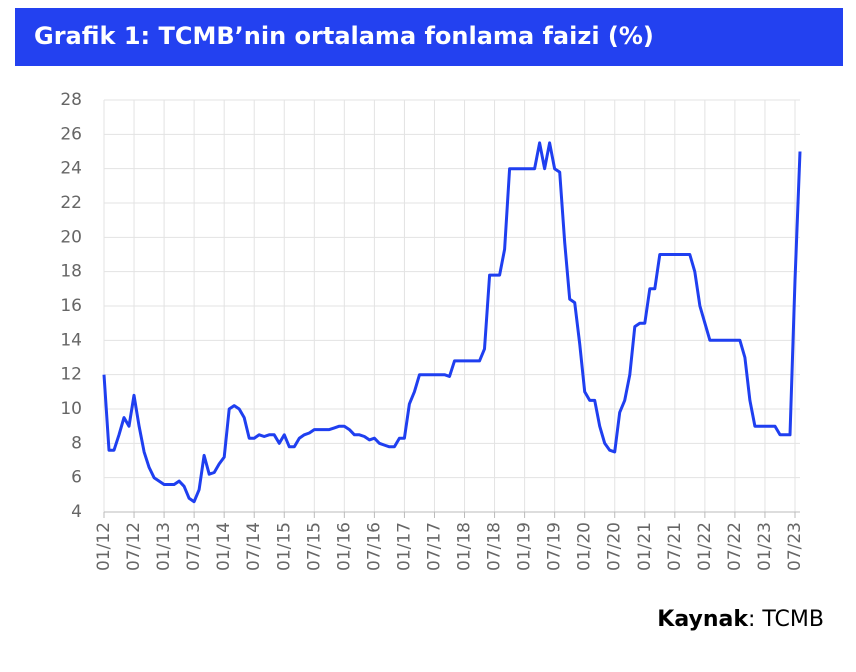  Describe the element at coordinates (786, 619) in the screenshot. I see `source-text: : TCMB` at that location.